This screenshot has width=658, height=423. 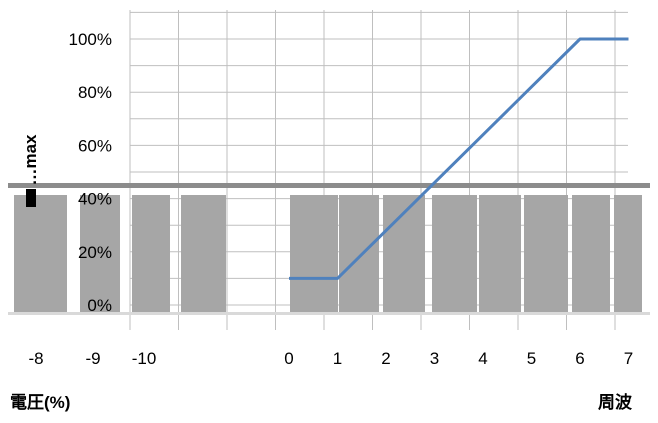 I want to click on y-tick-label: 20%, so click(x=95, y=252).